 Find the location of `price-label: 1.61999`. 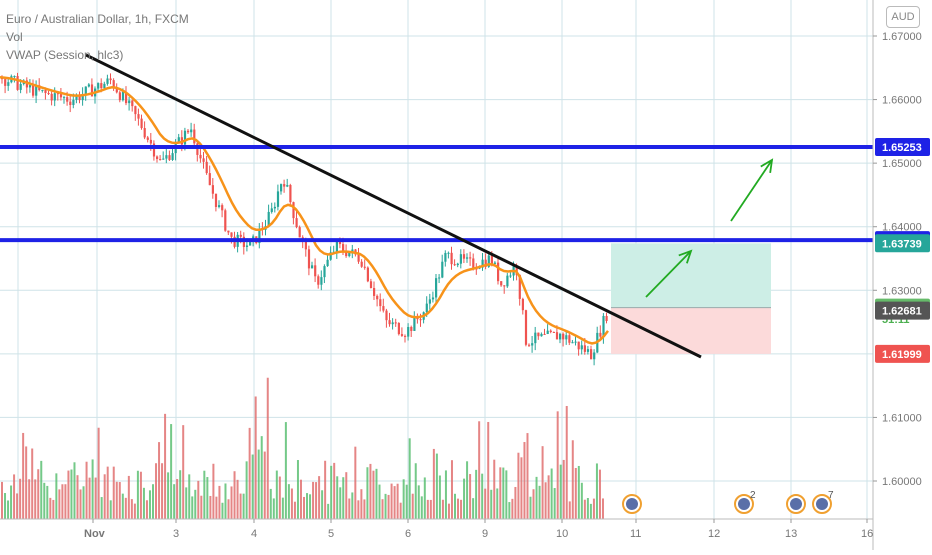

price-label: 1.61999 is located at coordinates (902, 353).